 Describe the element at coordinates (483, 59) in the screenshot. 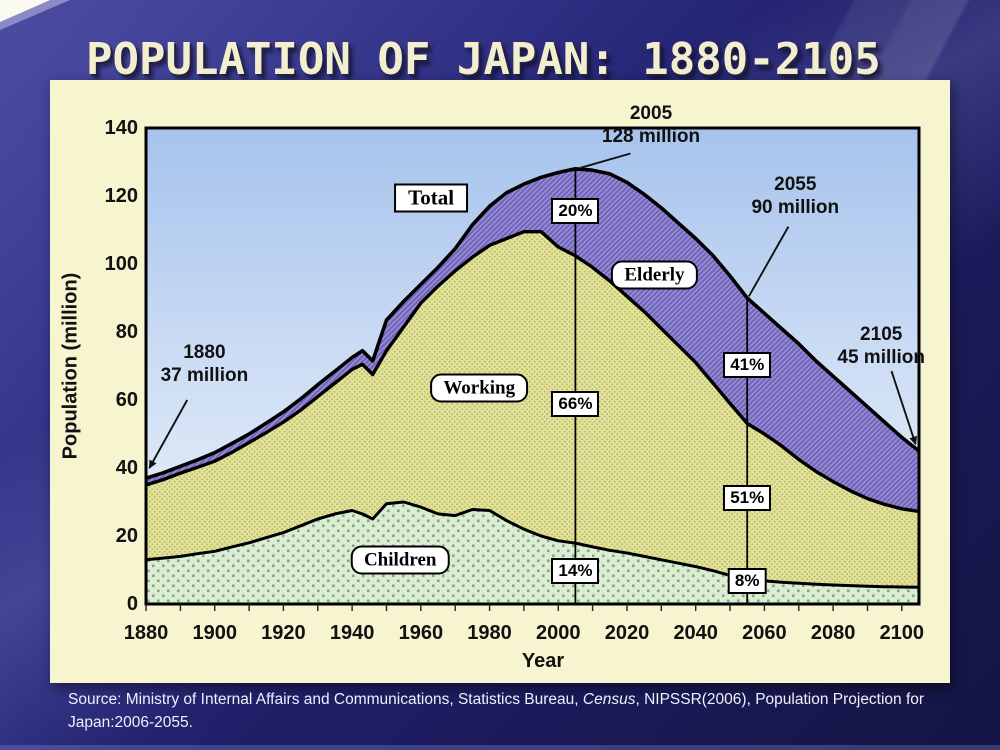

I see `slide-title: POPULATION OF JAPAN: 1880-2105` at that location.